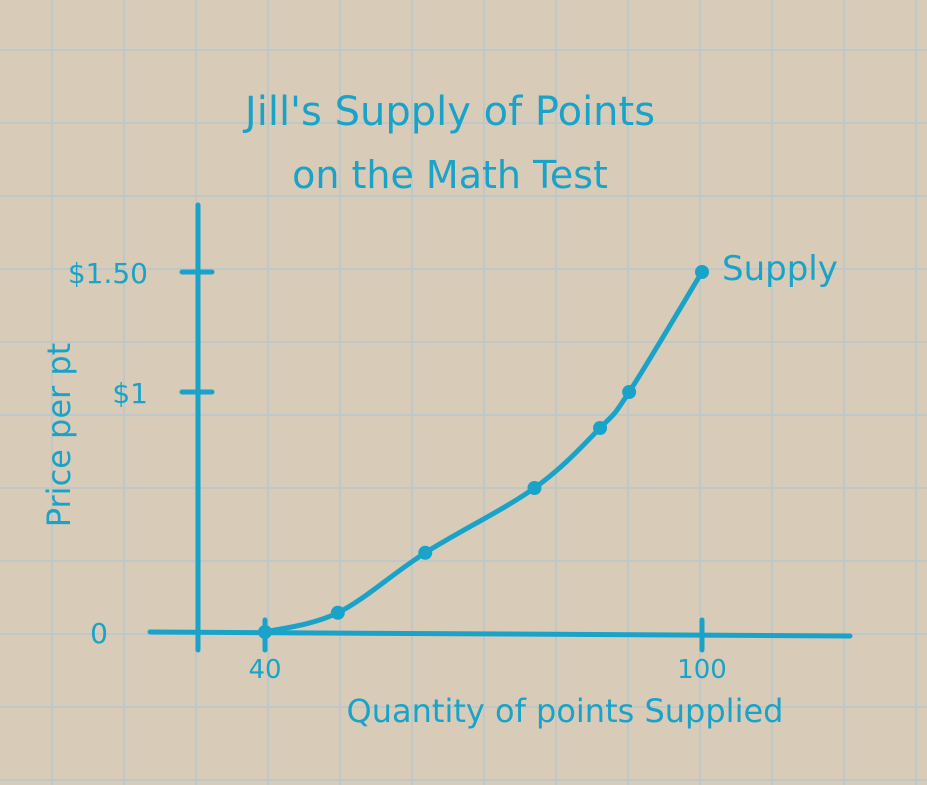  What do you see at coordinates (565, 711) in the screenshot?
I see `x-axis-label: Quantity of points Supplied` at bounding box center [565, 711].